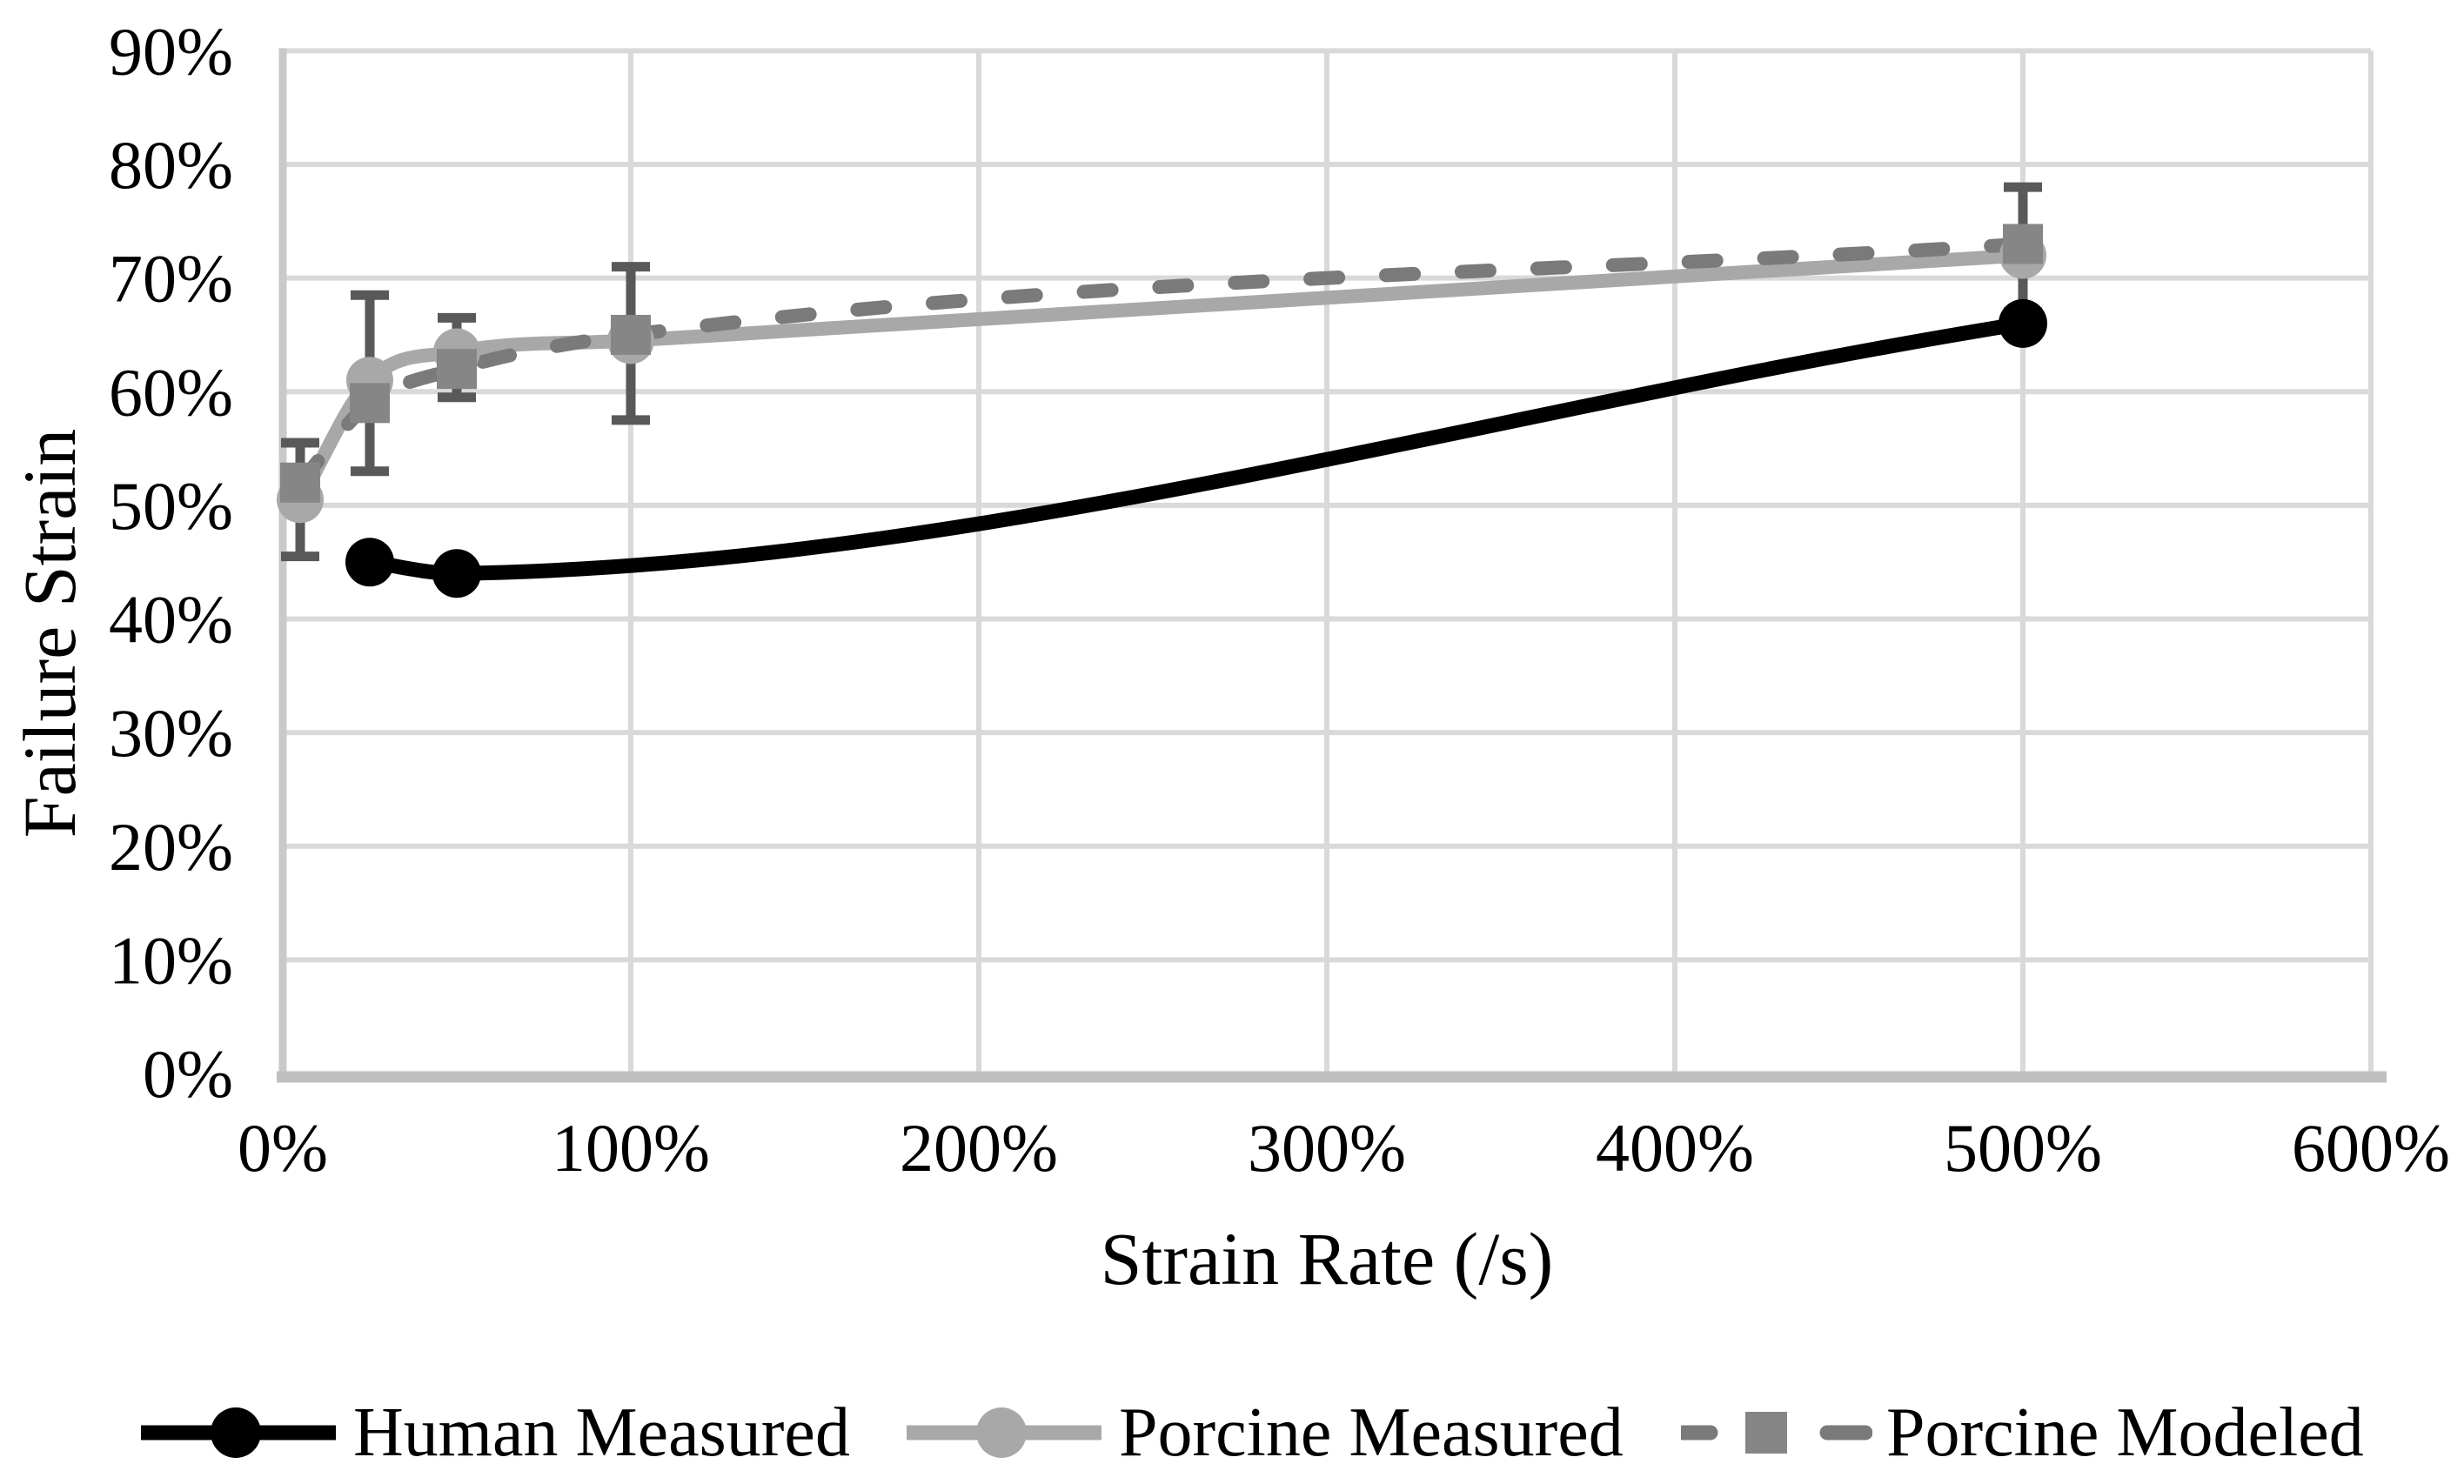  I want to click on x-tick-label-100: 100%, so click(631, 1148).